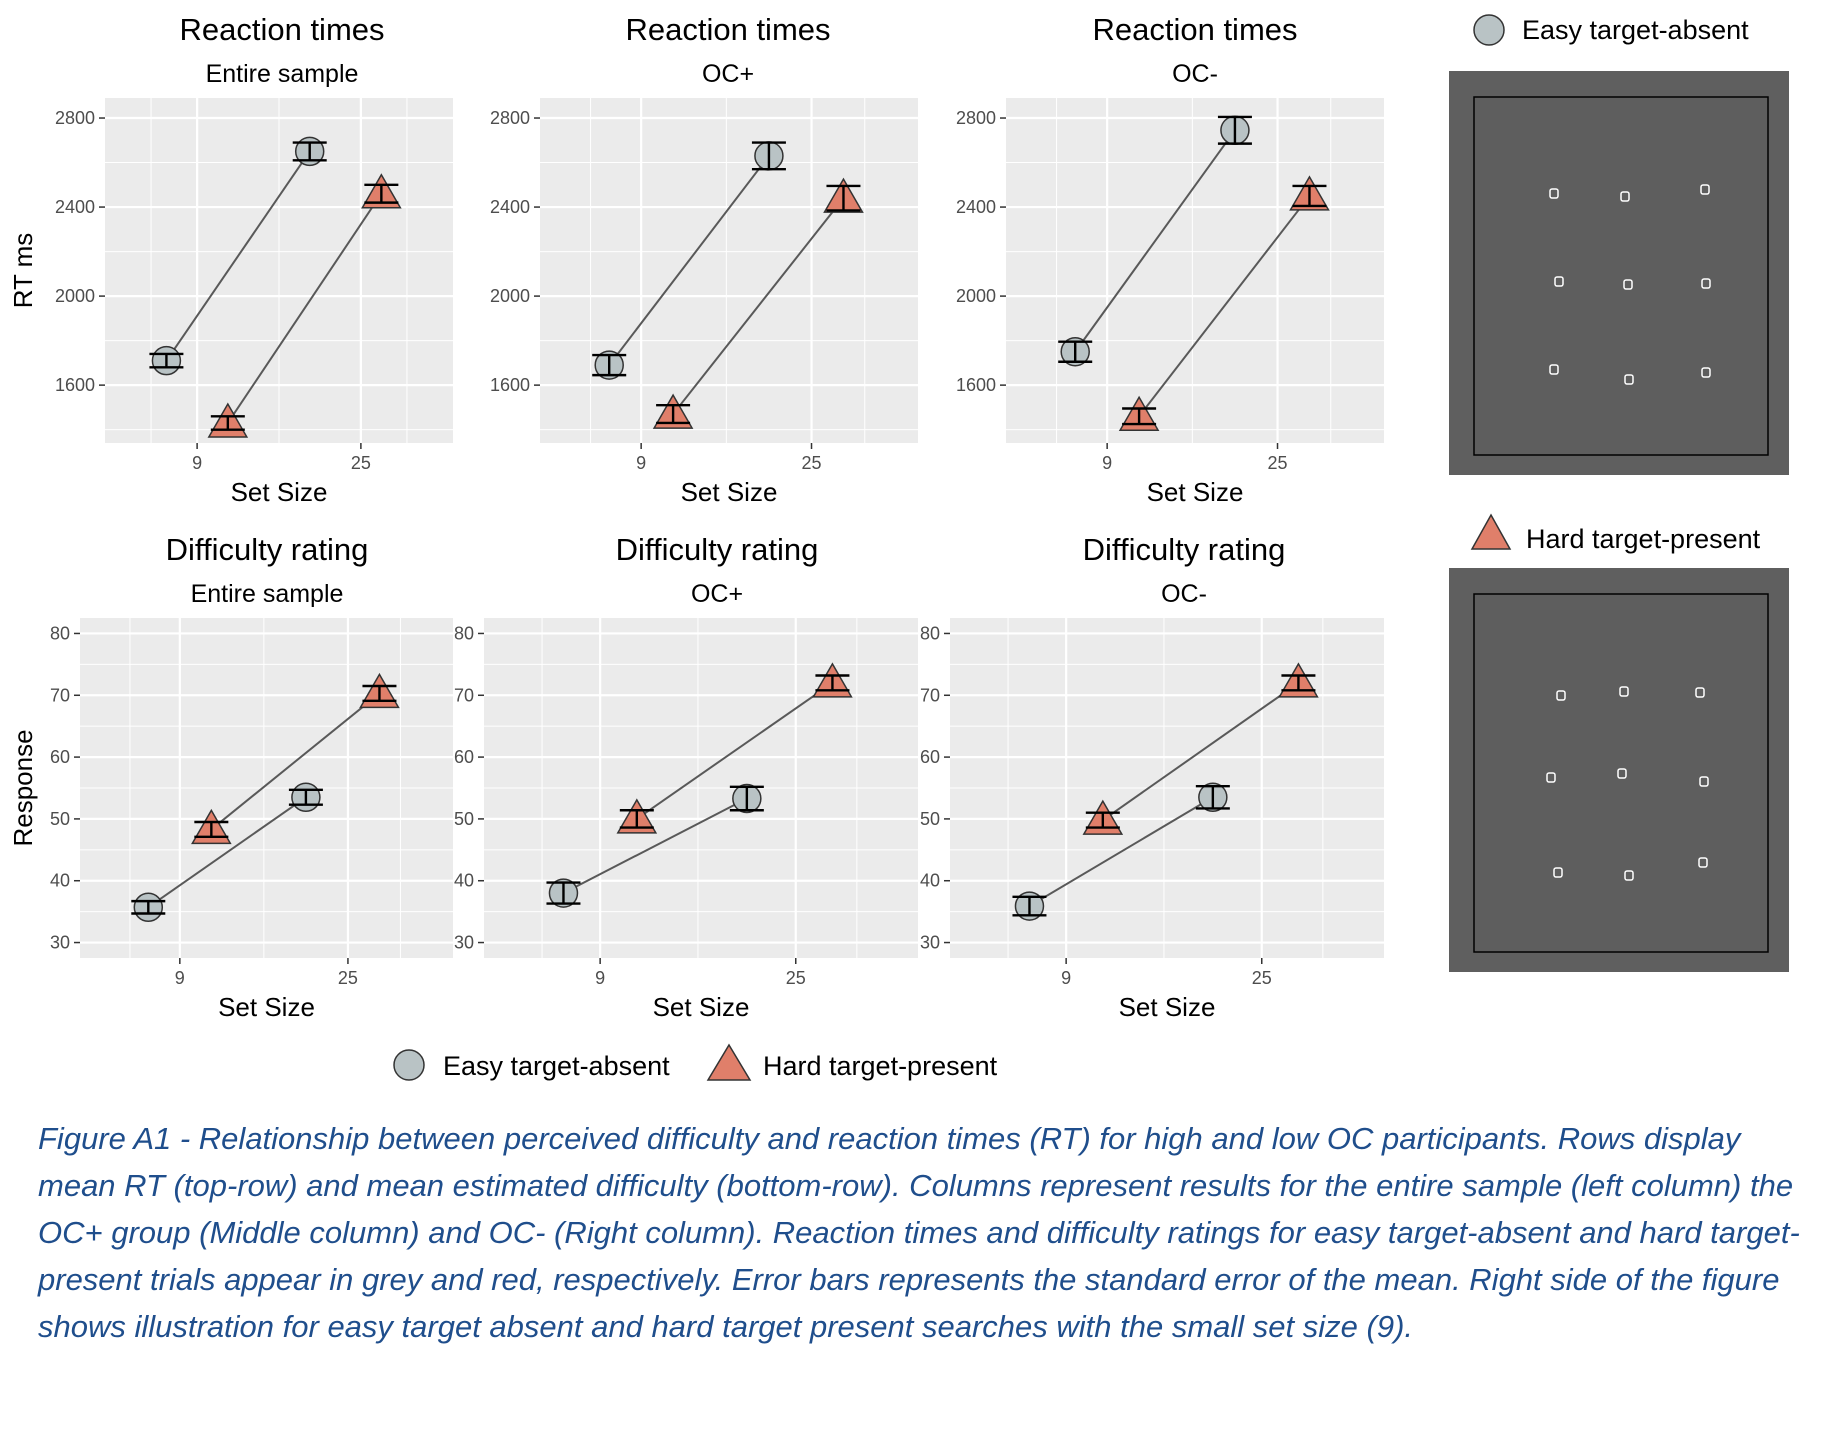 This screenshot has height=1434, width=1833. I want to click on legend-easy-label: Easy target-absent, so click(556, 1066).